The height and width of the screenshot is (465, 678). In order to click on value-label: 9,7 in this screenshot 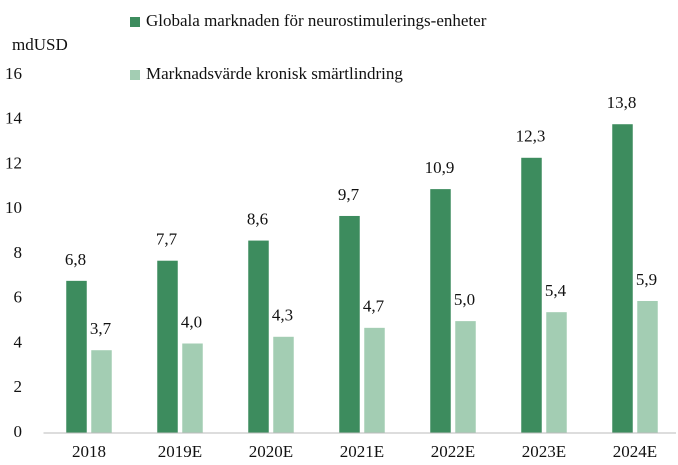, I will do `click(349, 194)`.